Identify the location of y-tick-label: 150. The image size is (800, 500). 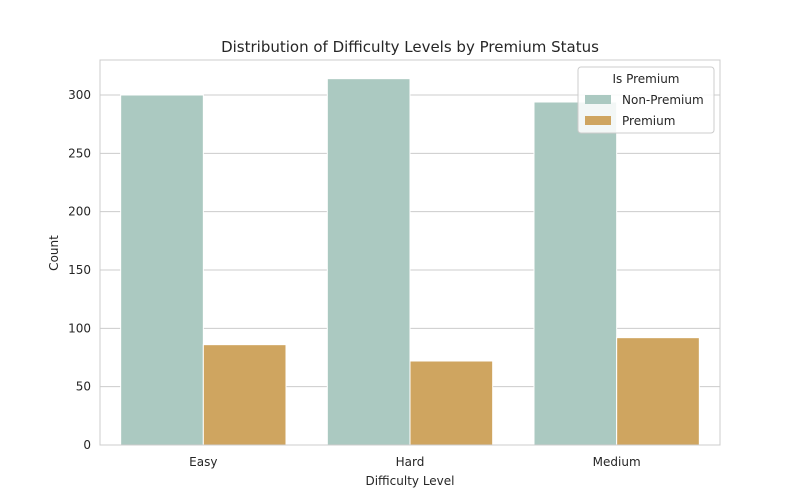
(79, 270).